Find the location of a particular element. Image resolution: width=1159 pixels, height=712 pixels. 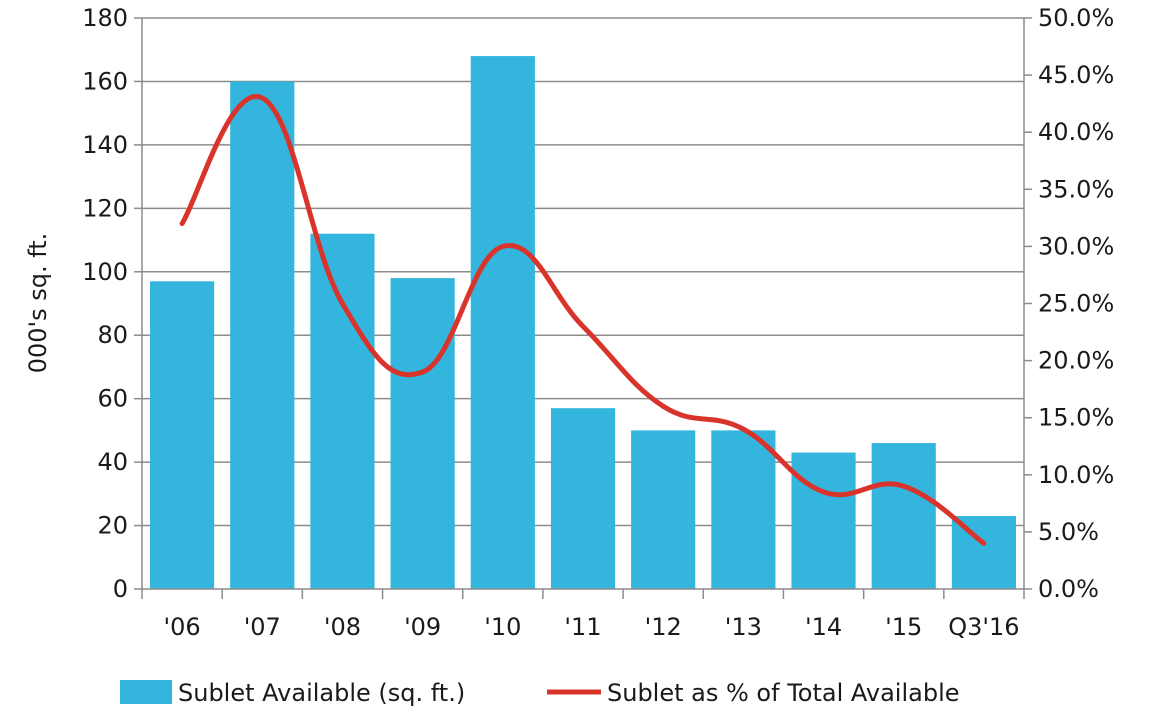

left-tick-label: 180 is located at coordinates (105, 18).